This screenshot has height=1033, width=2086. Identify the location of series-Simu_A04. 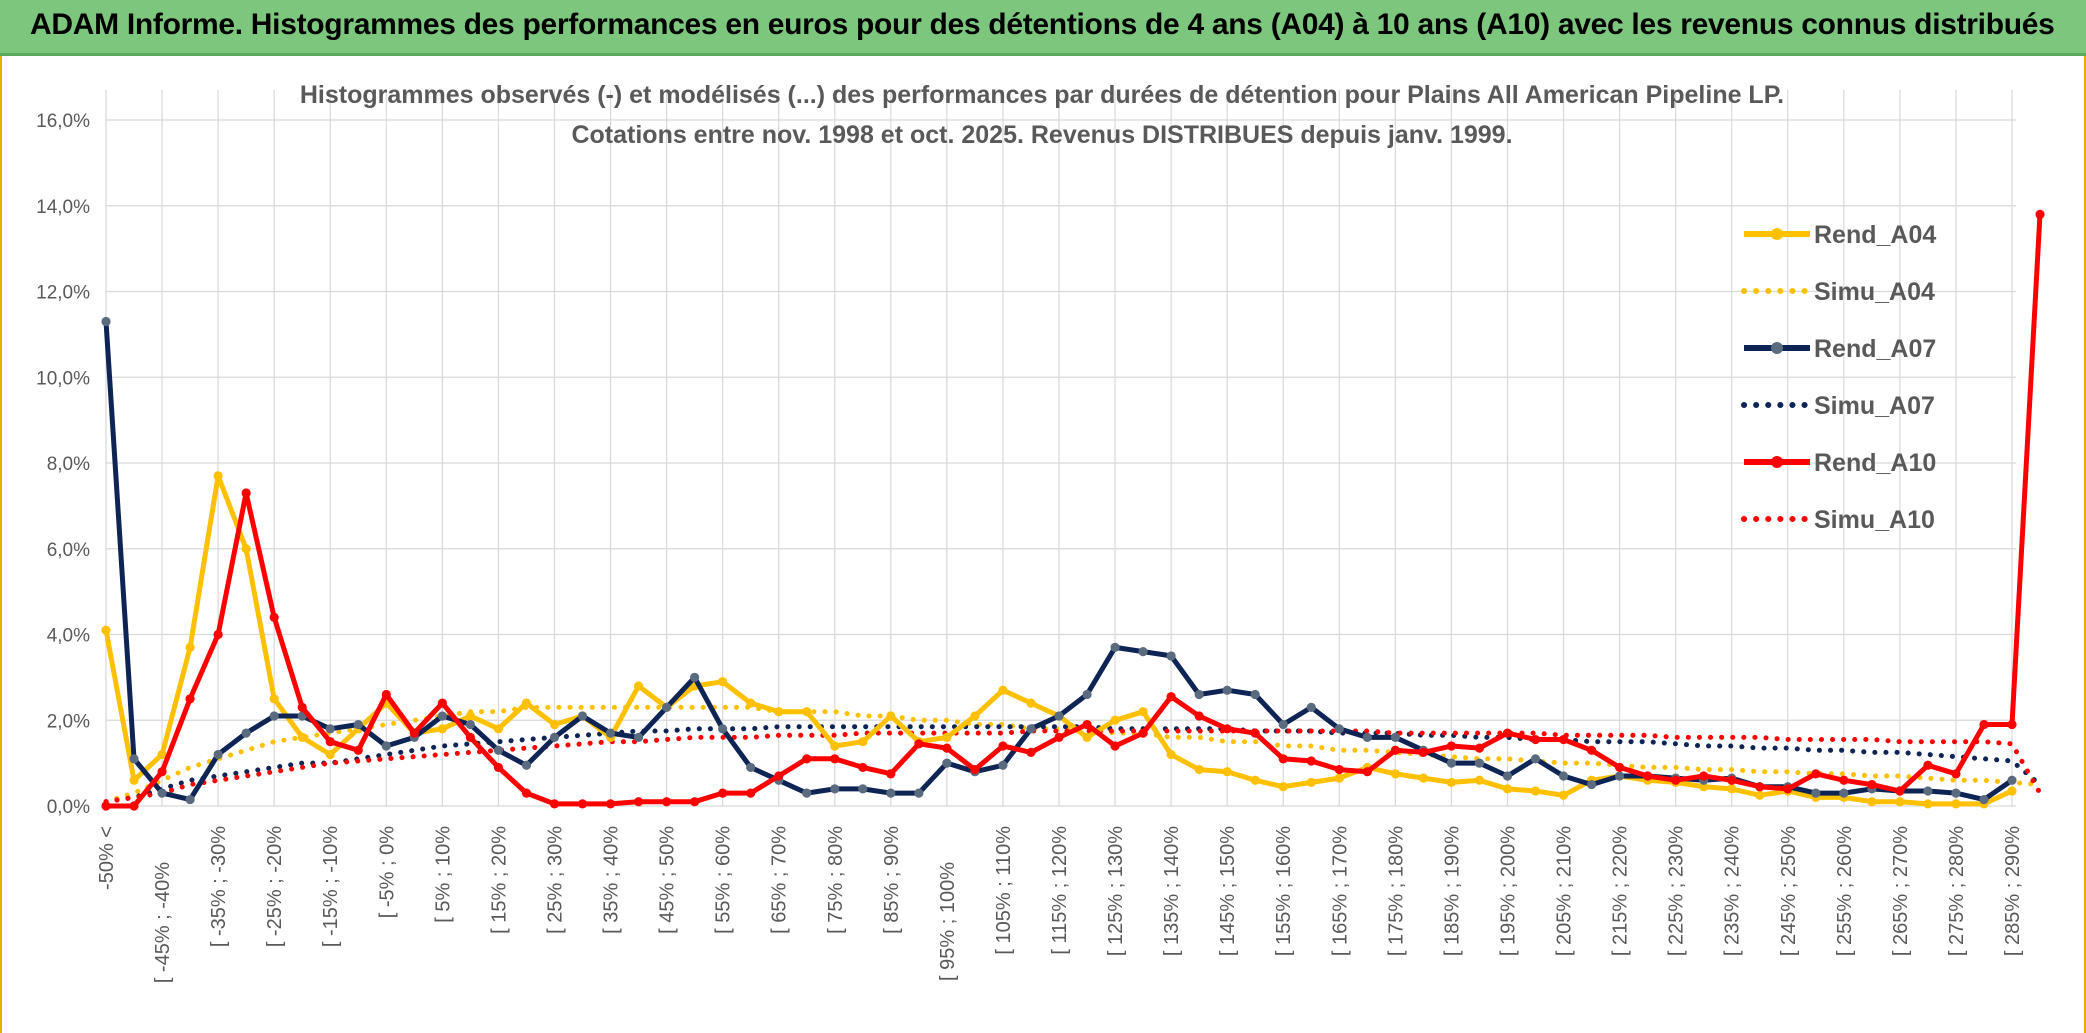
(1073, 754).